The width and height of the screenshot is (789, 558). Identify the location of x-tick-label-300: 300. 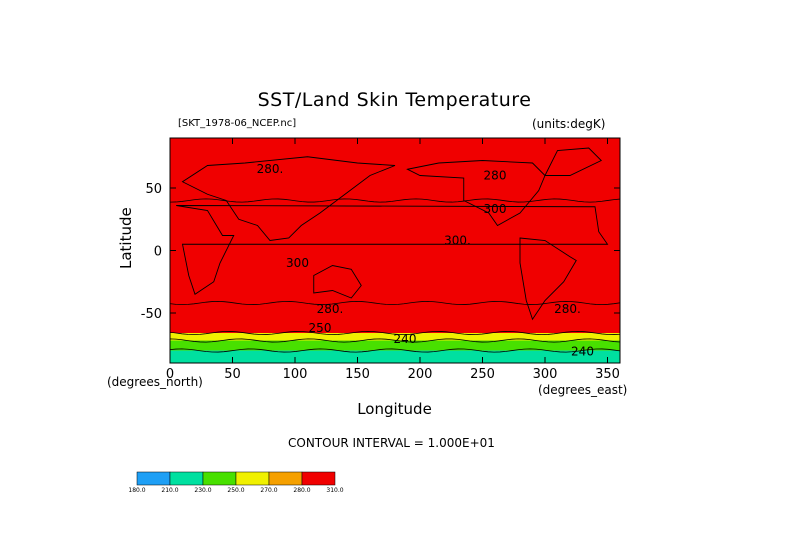
(545, 374).